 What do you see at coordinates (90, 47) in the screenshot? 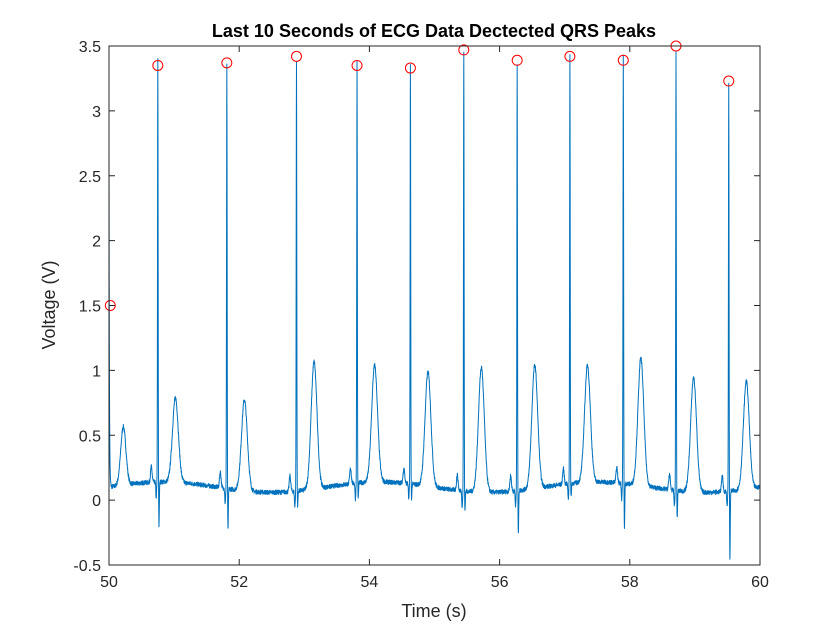
I see `y-tick-label: 3.5` at bounding box center [90, 47].